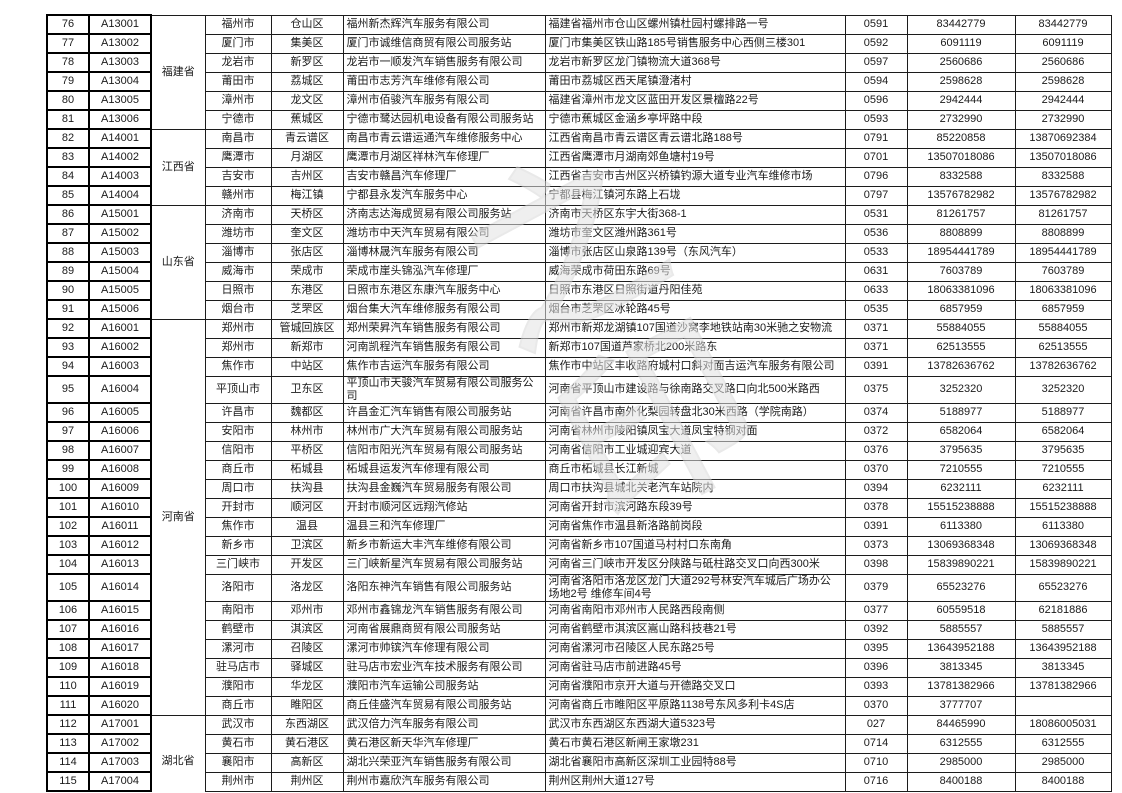 This screenshot has height=793, width=1122. What do you see at coordinates (307, 290) in the screenshot?
I see `cell-district: 东港区` at bounding box center [307, 290].